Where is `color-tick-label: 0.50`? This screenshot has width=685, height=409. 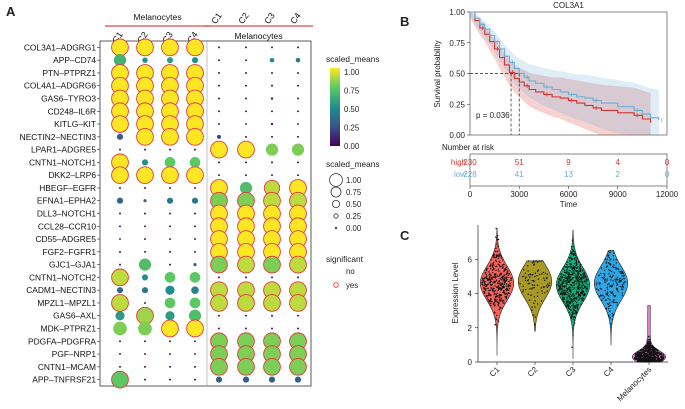
color-tick-label: 0.50 is located at coordinates (352, 109).